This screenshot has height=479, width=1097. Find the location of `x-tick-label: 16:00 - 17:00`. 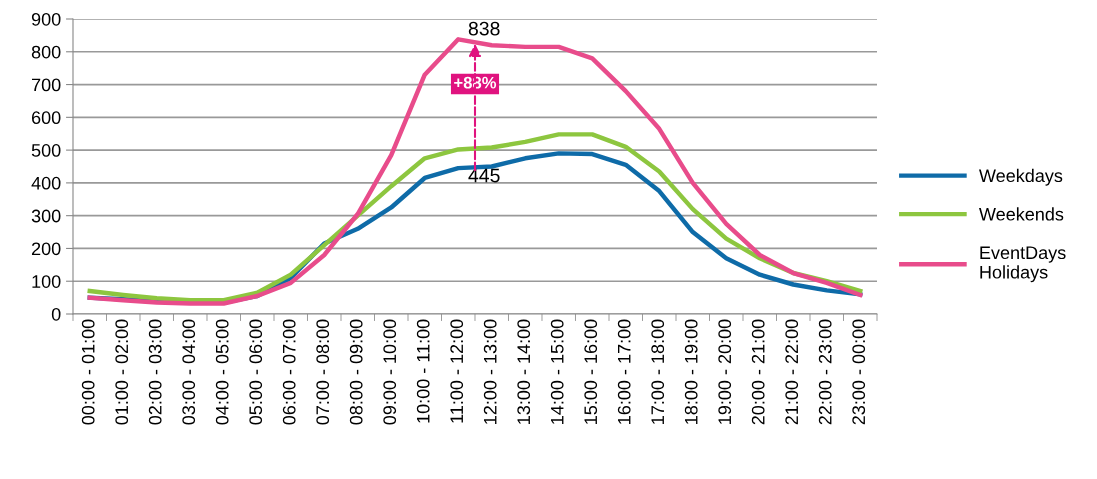

x-tick-label: 16:00 - 17:00 is located at coordinates (624, 371).